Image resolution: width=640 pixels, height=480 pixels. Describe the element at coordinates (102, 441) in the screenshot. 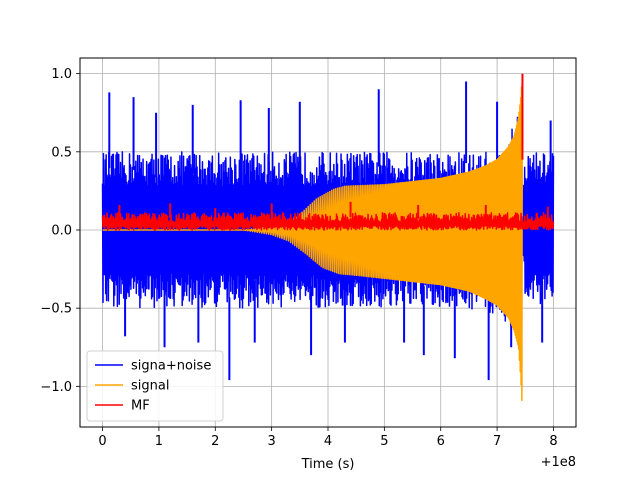

I see `x-tick-label: 0` at that location.